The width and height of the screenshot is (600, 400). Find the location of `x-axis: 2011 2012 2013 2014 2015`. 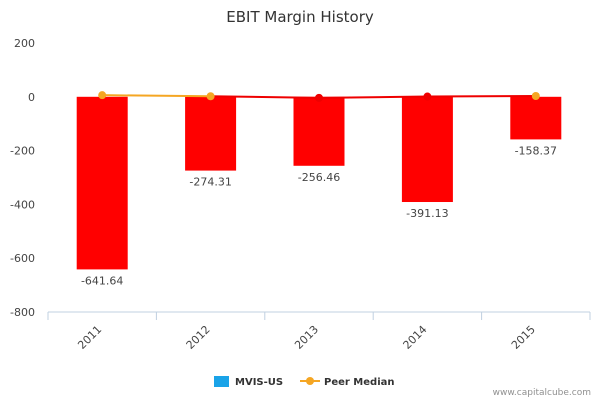

x-axis: 2011 2012 2013 2014 2015 is located at coordinates (319, 331).